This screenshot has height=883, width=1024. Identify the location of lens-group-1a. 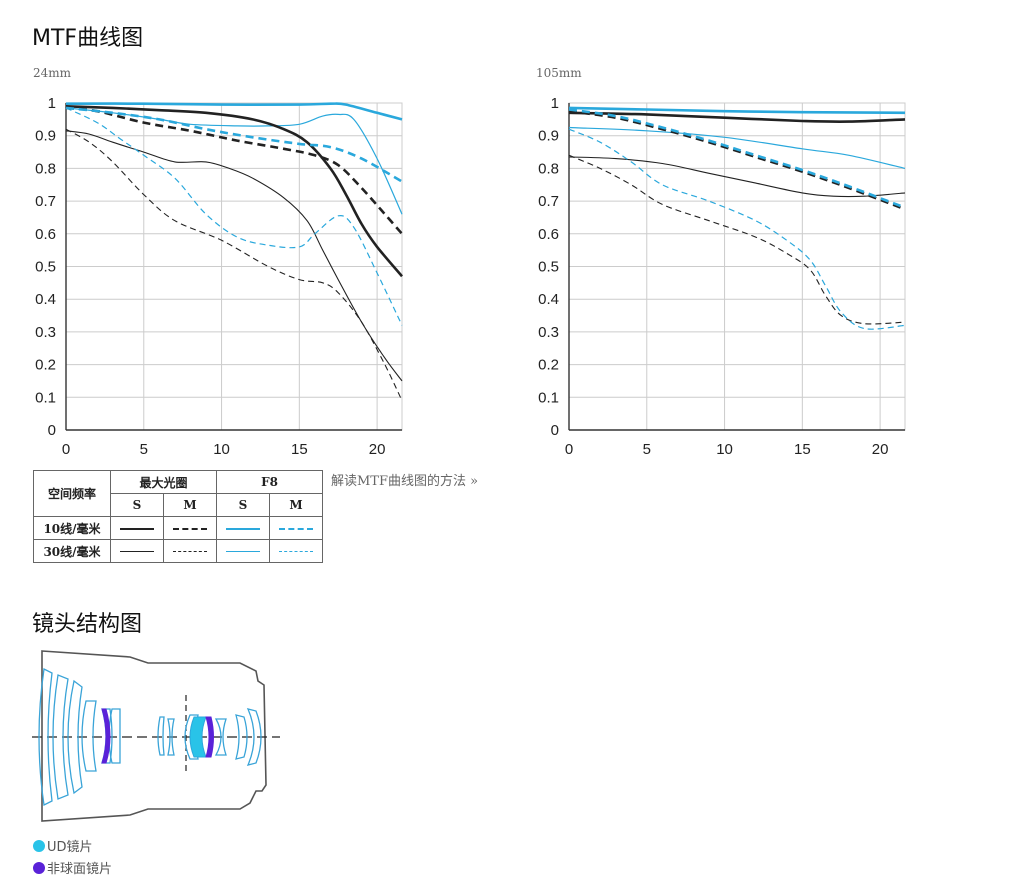
(89, 736).